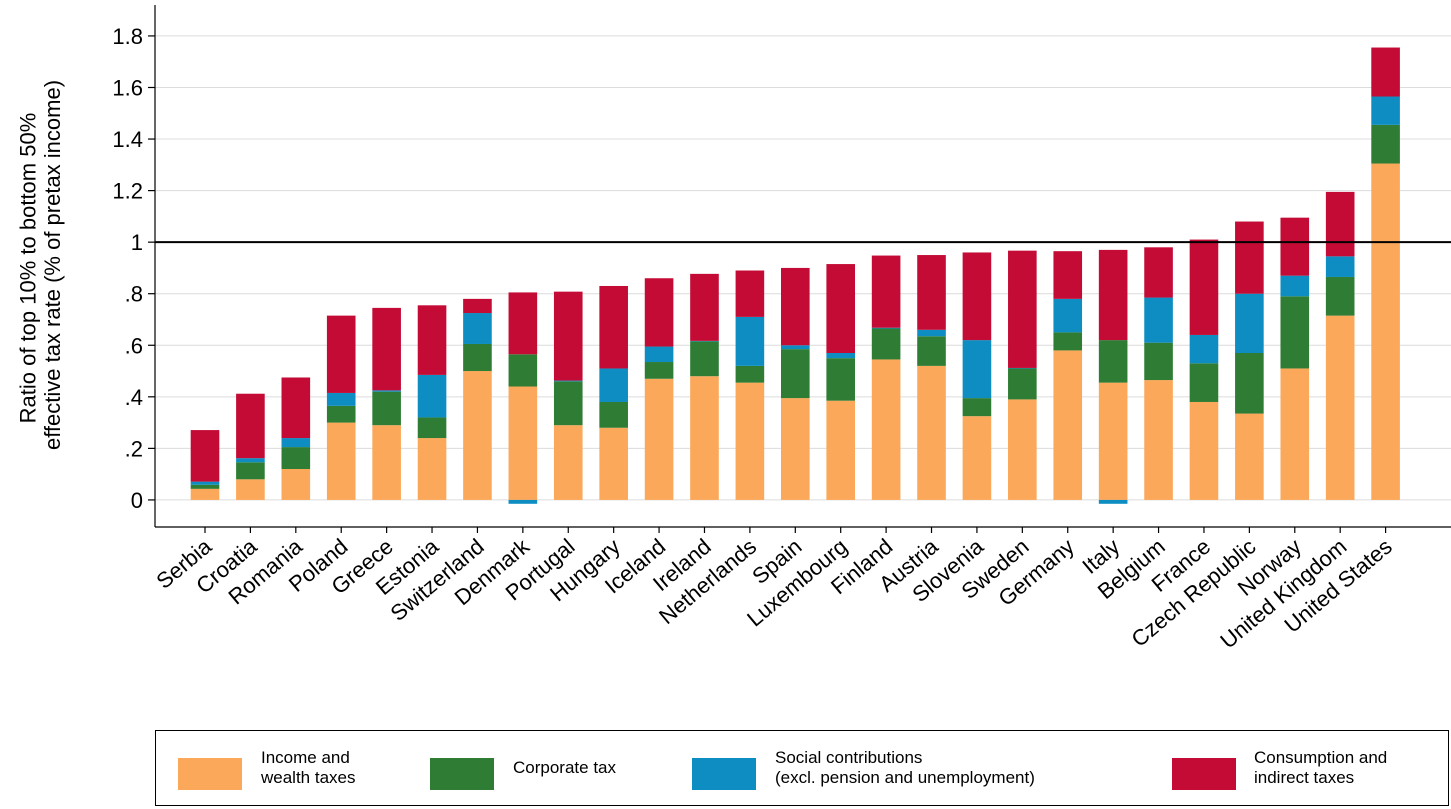  I want to click on legend-label: Consumption and indirect taxes, so click(1321, 767).